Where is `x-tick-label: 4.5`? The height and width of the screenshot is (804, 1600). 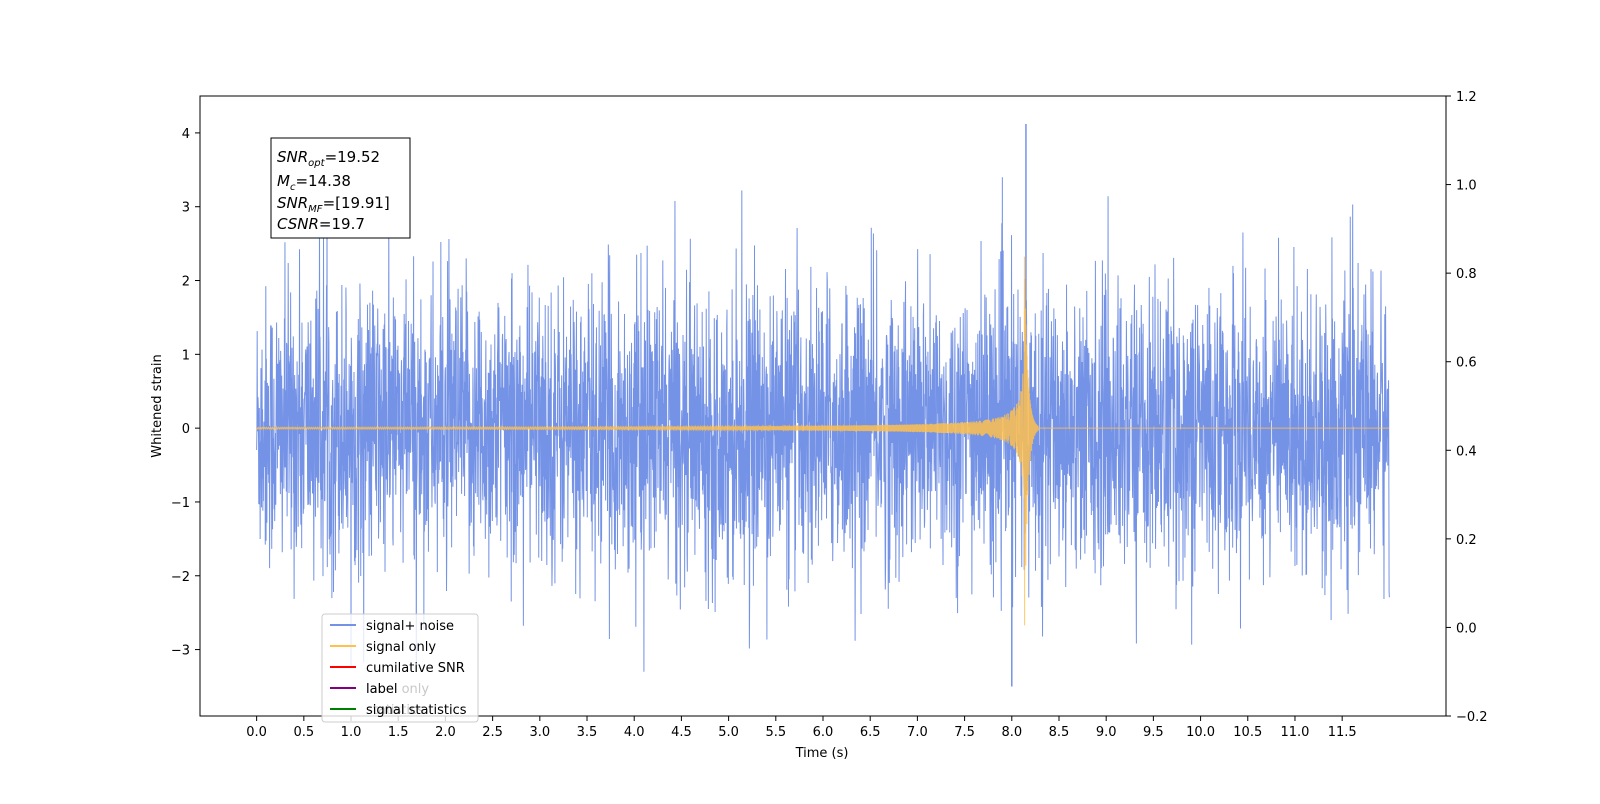 x-tick-label: 4.5 is located at coordinates (681, 732).